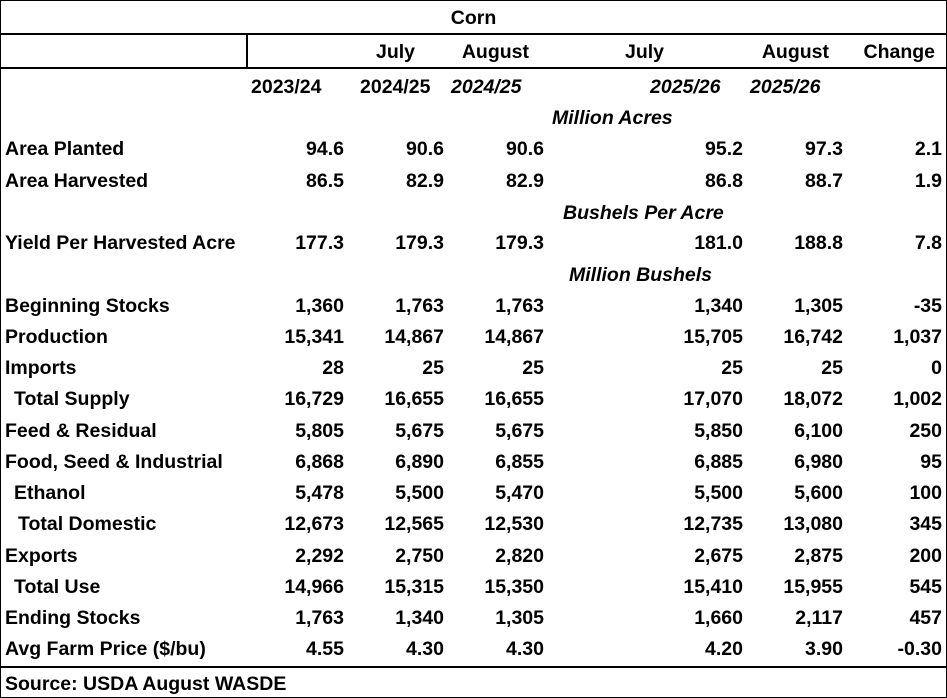  Describe the element at coordinates (77, 181) in the screenshot. I see `row-label: Area Harvested` at that location.